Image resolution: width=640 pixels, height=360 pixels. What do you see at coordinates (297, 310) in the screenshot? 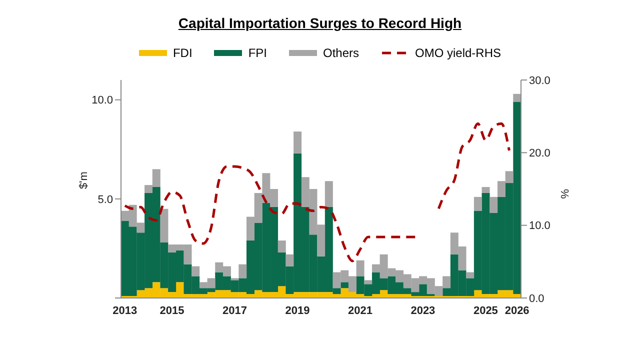
I see `x-tick-label: 2019` at bounding box center [297, 310].